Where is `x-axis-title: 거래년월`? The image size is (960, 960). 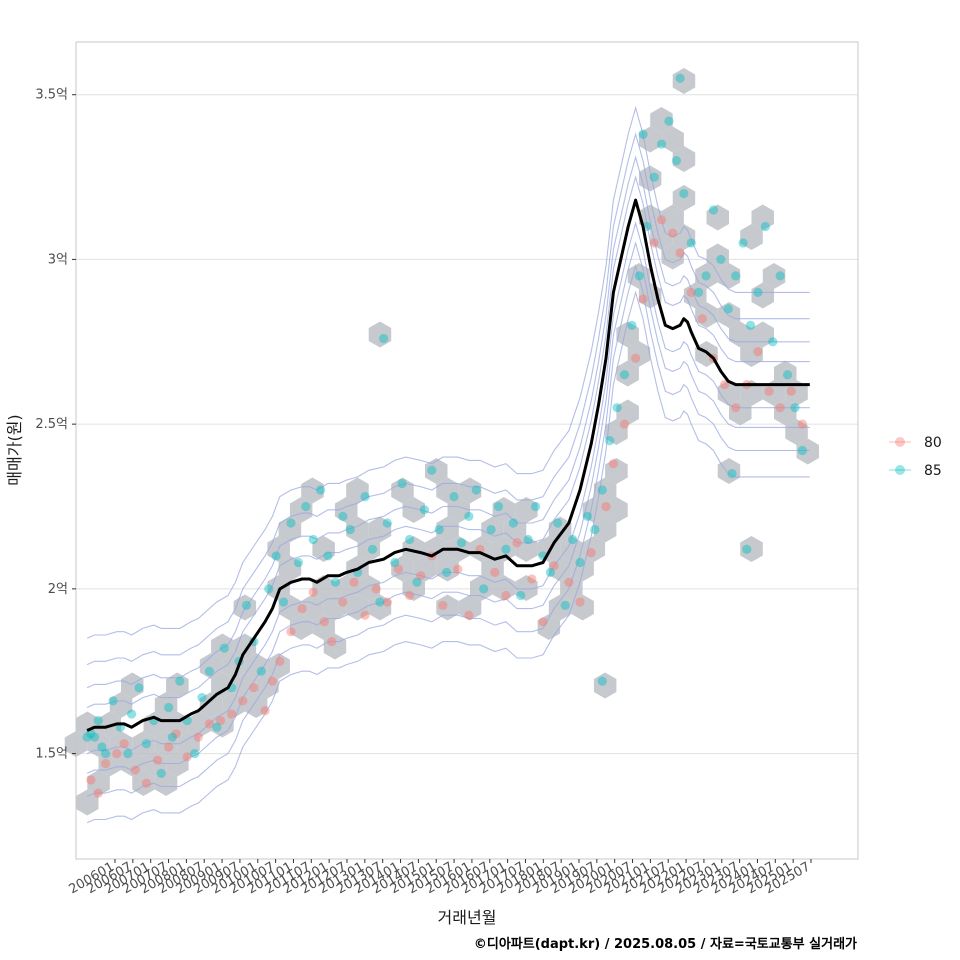 x-axis-title: 거래년월 is located at coordinates (467, 917).